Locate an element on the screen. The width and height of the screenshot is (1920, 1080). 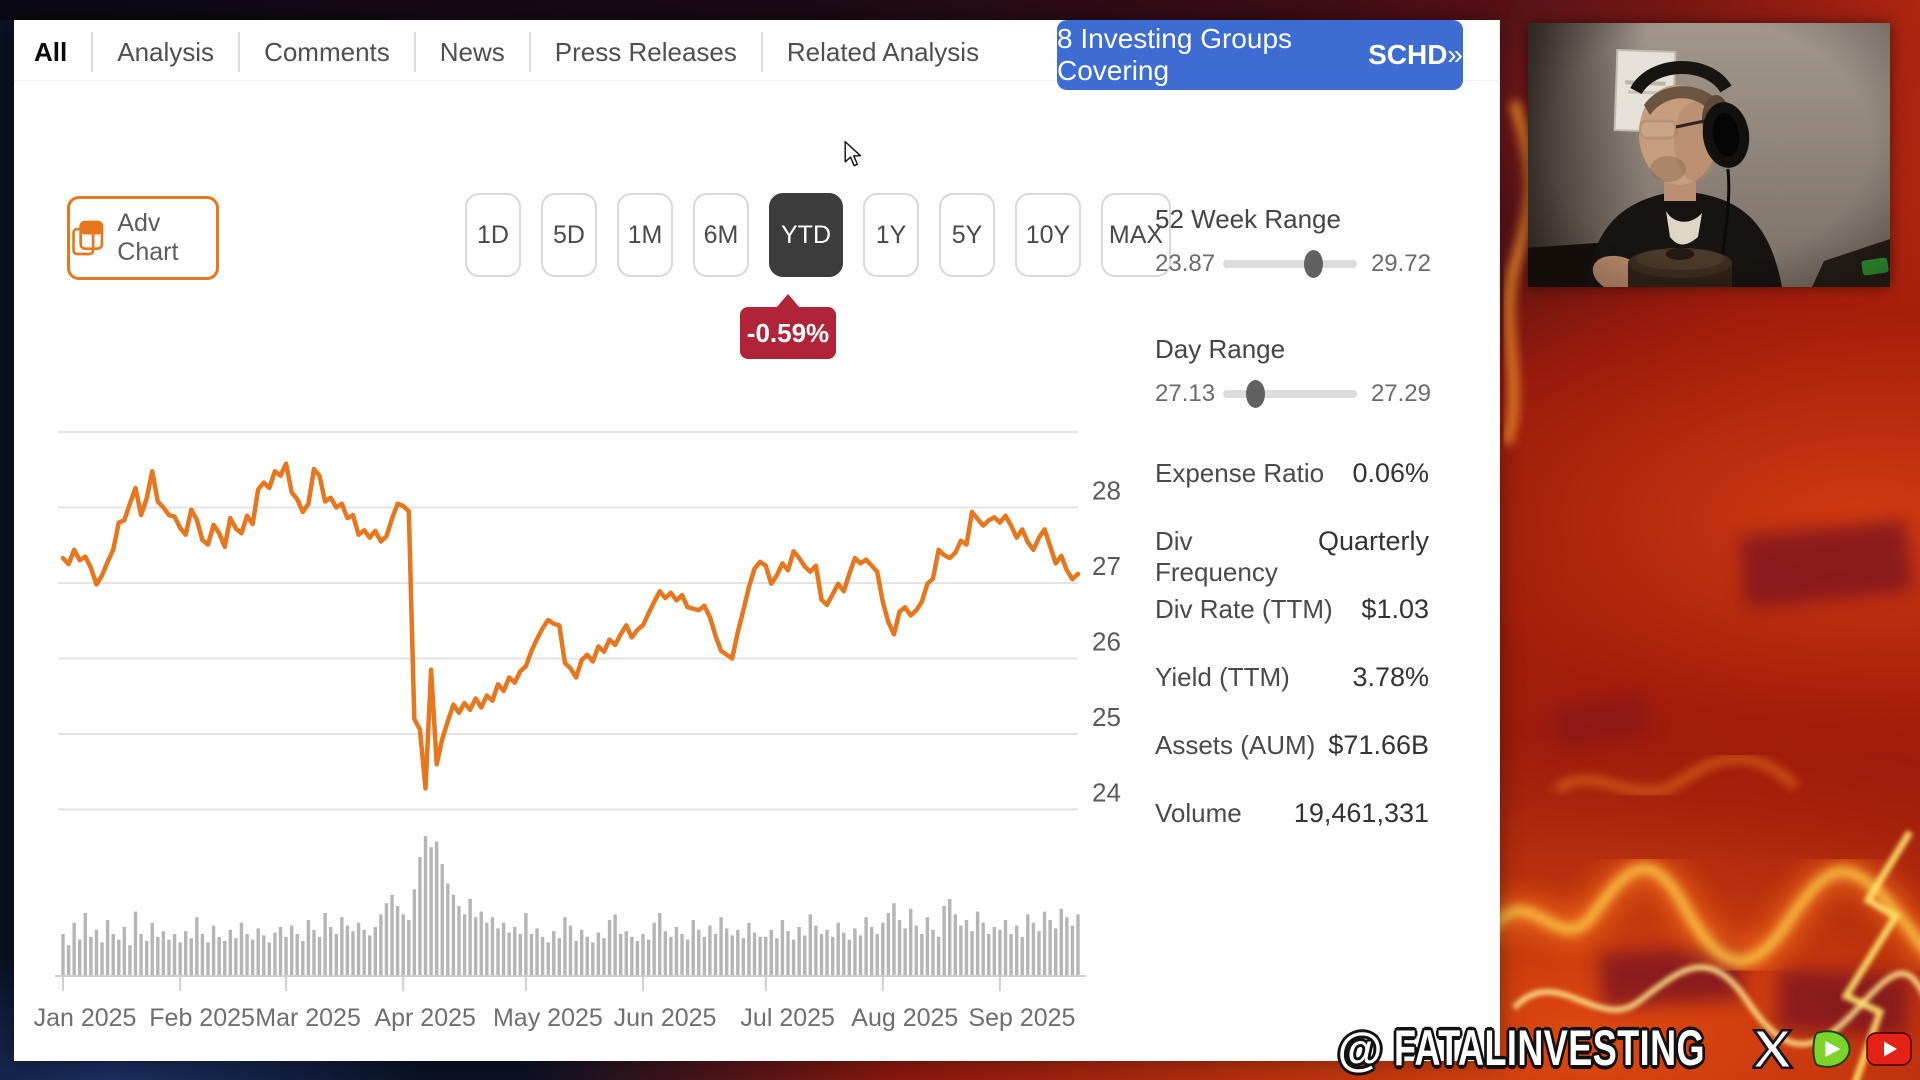
day-slider-thumb is located at coordinates (1255, 394).